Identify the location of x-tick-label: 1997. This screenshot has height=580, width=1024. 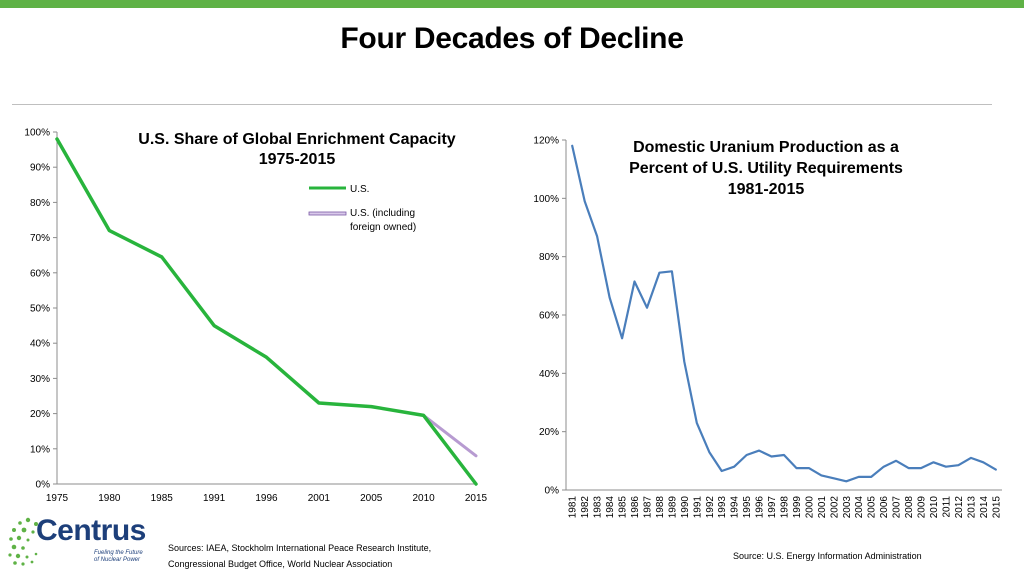
(772, 507).